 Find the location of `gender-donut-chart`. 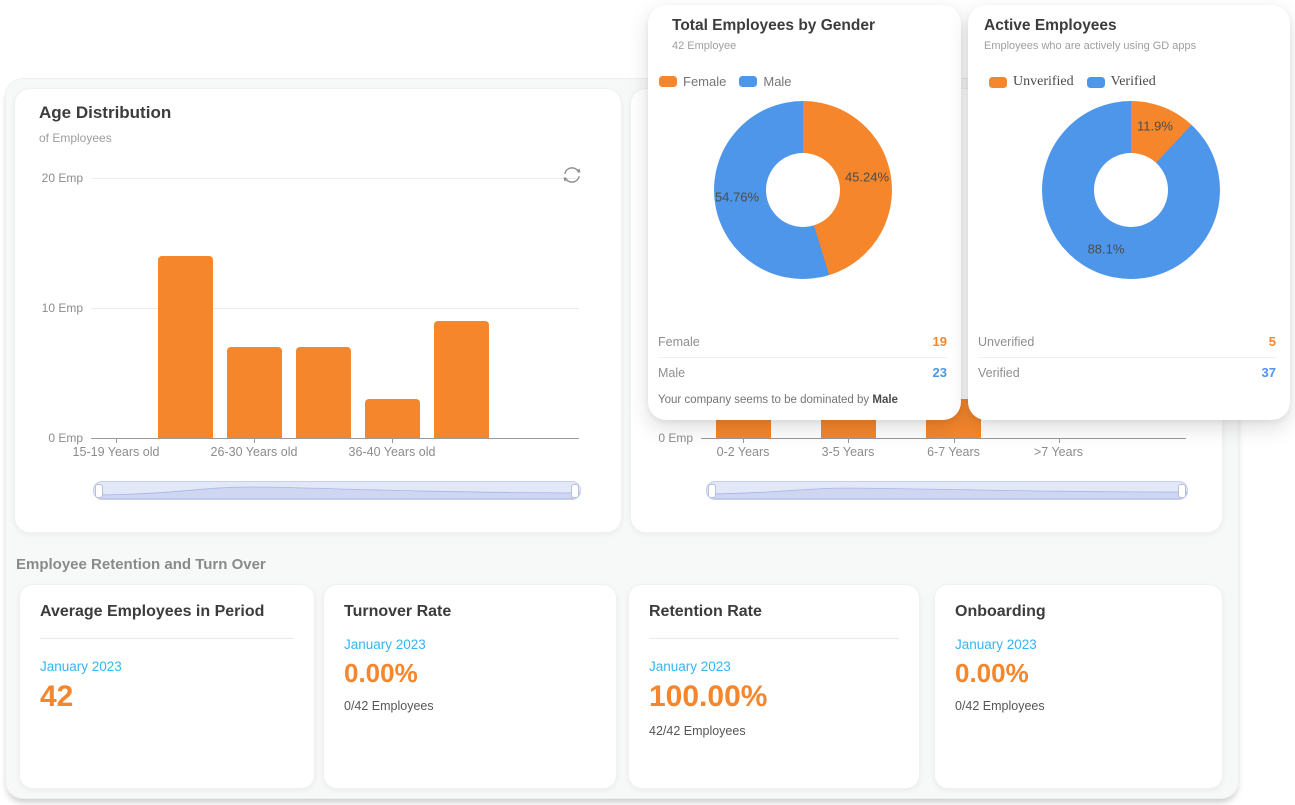

gender-donut-chart is located at coordinates (803, 190).